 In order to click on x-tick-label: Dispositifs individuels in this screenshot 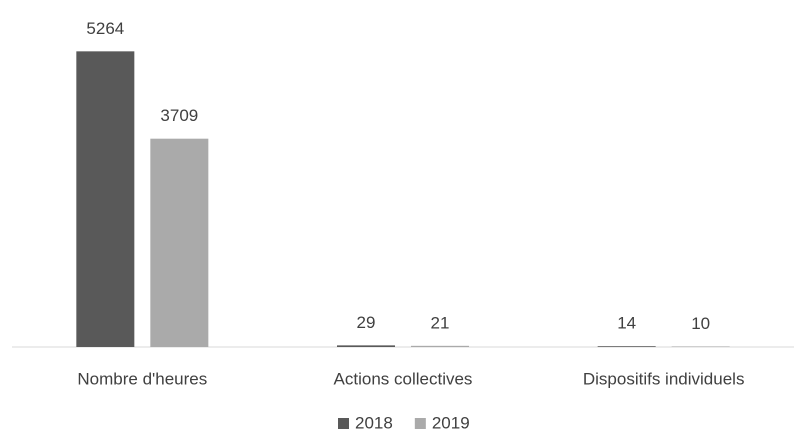, I will do `click(664, 378)`.